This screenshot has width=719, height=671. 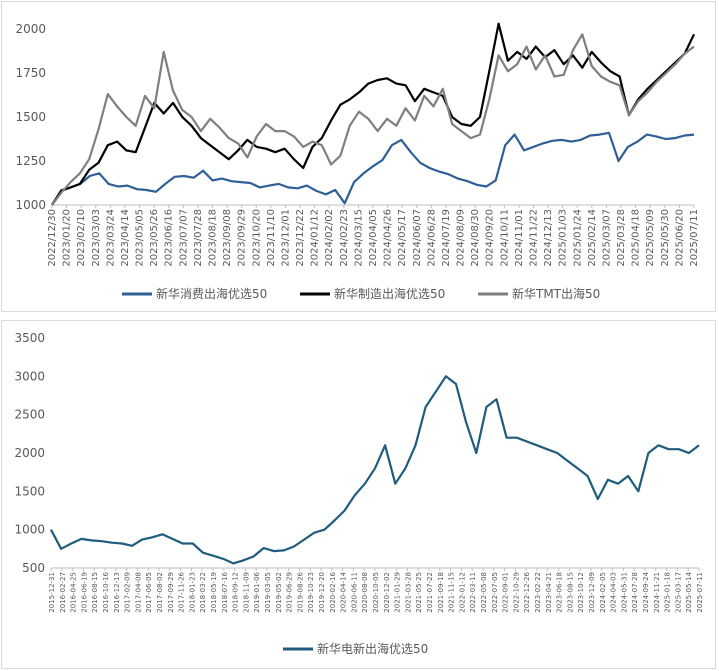 What do you see at coordinates (203, 592) in the screenshot?
I see `x-tick-label: 2018-03-22` at bounding box center [203, 592].